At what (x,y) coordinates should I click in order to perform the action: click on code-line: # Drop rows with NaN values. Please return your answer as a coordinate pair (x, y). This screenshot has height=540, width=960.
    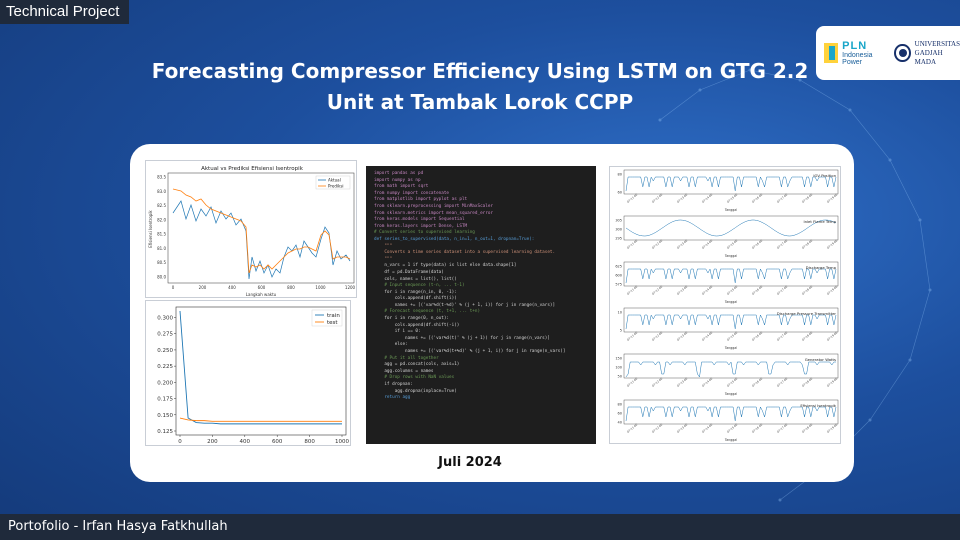
    Looking at the image, I should click on (414, 378).